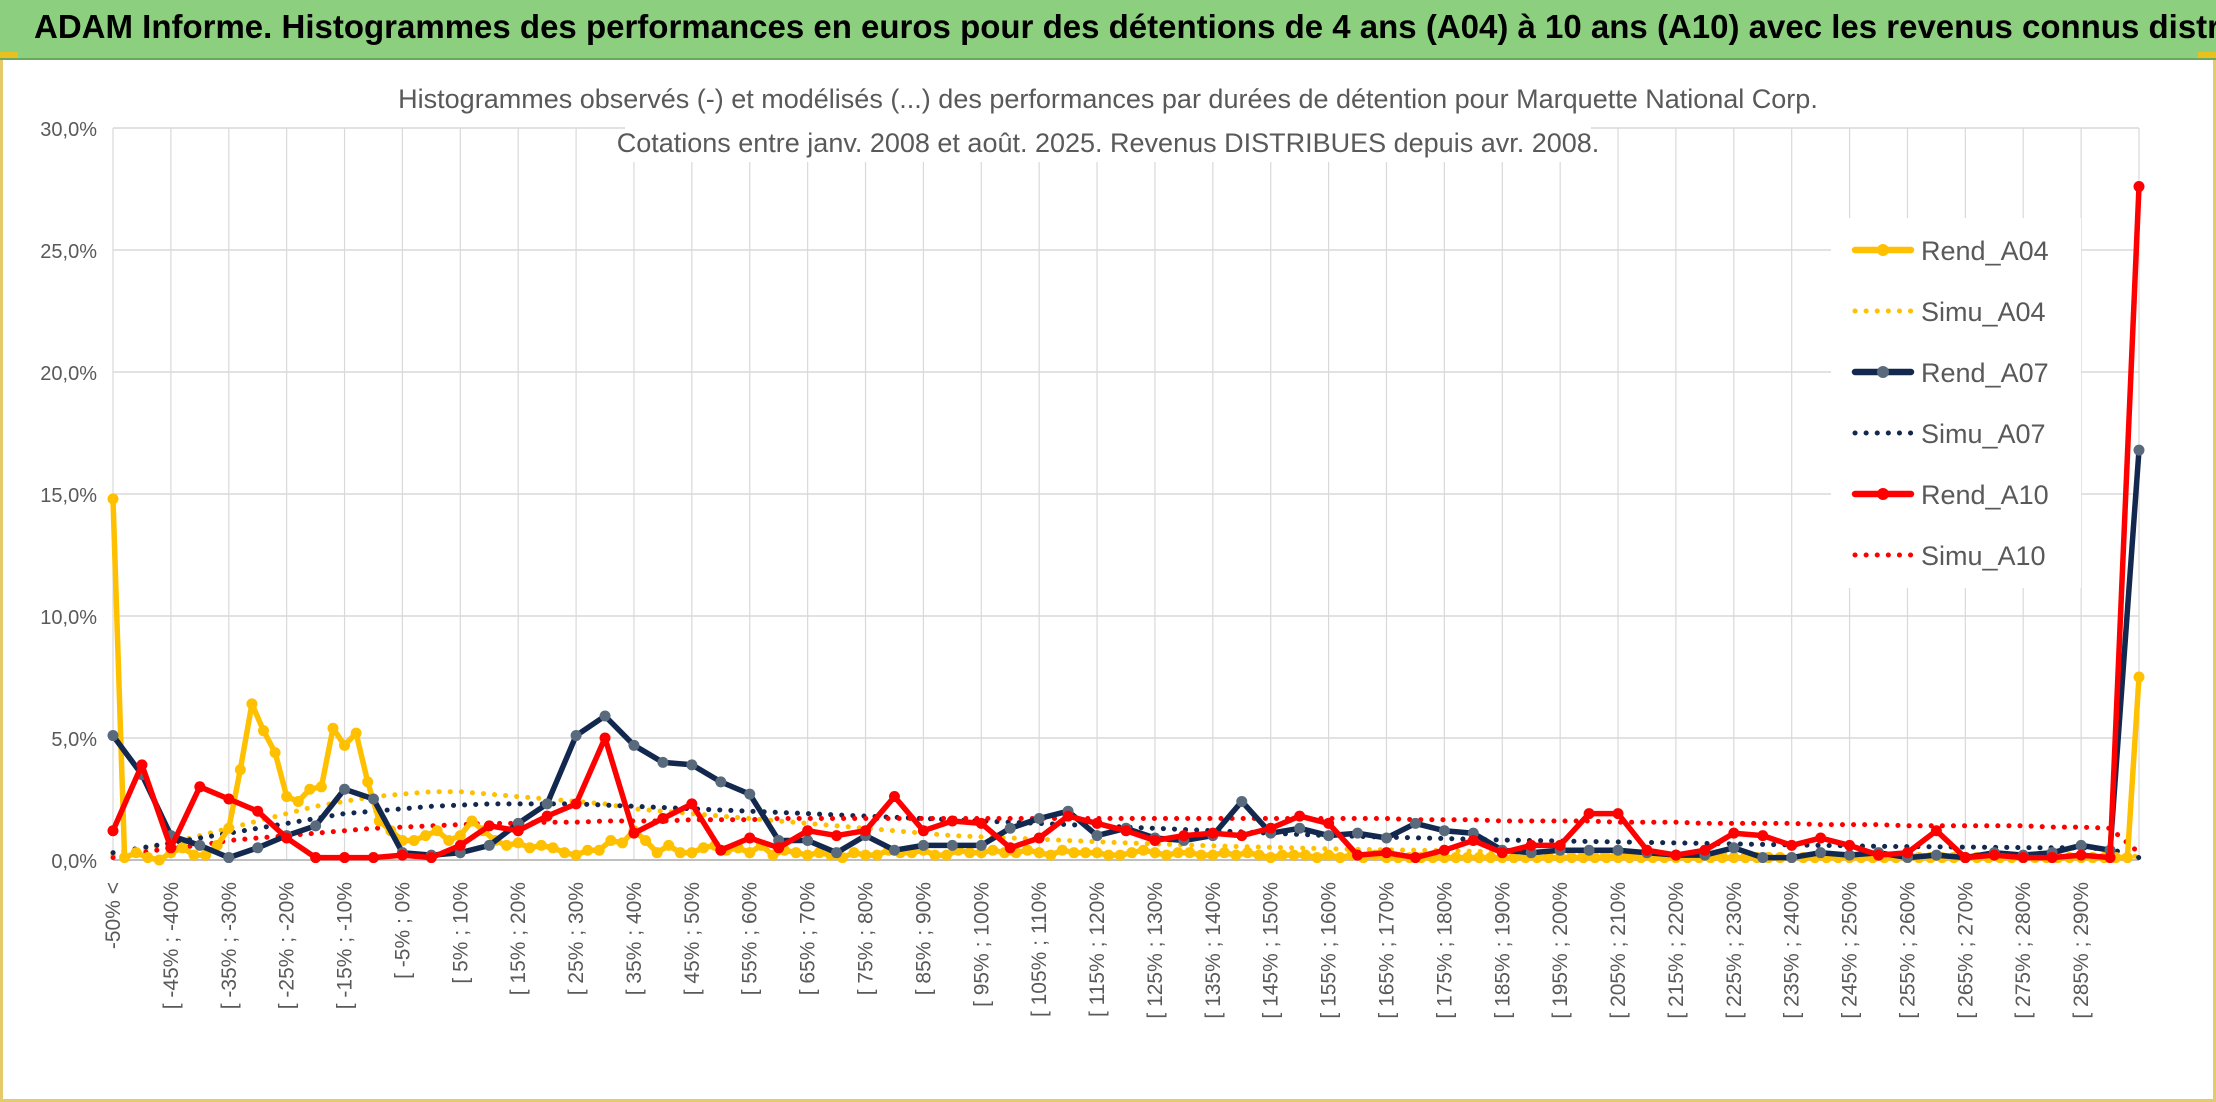  What do you see at coordinates (1983, 556) in the screenshot?
I see `legend-label-Simu_A10: Simu_A10` at bounding box center [1983, 556].